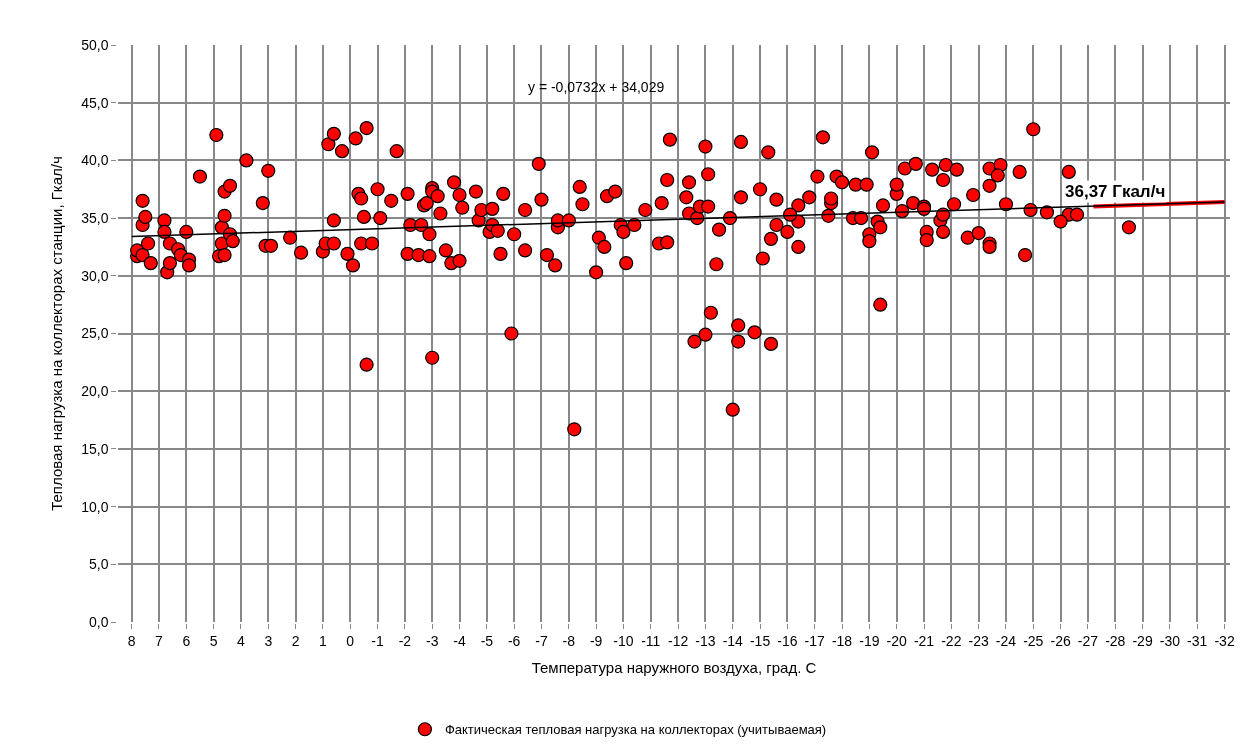  I want to click on annotation: 36,37 Гкал/ч, so click(1115, 191).